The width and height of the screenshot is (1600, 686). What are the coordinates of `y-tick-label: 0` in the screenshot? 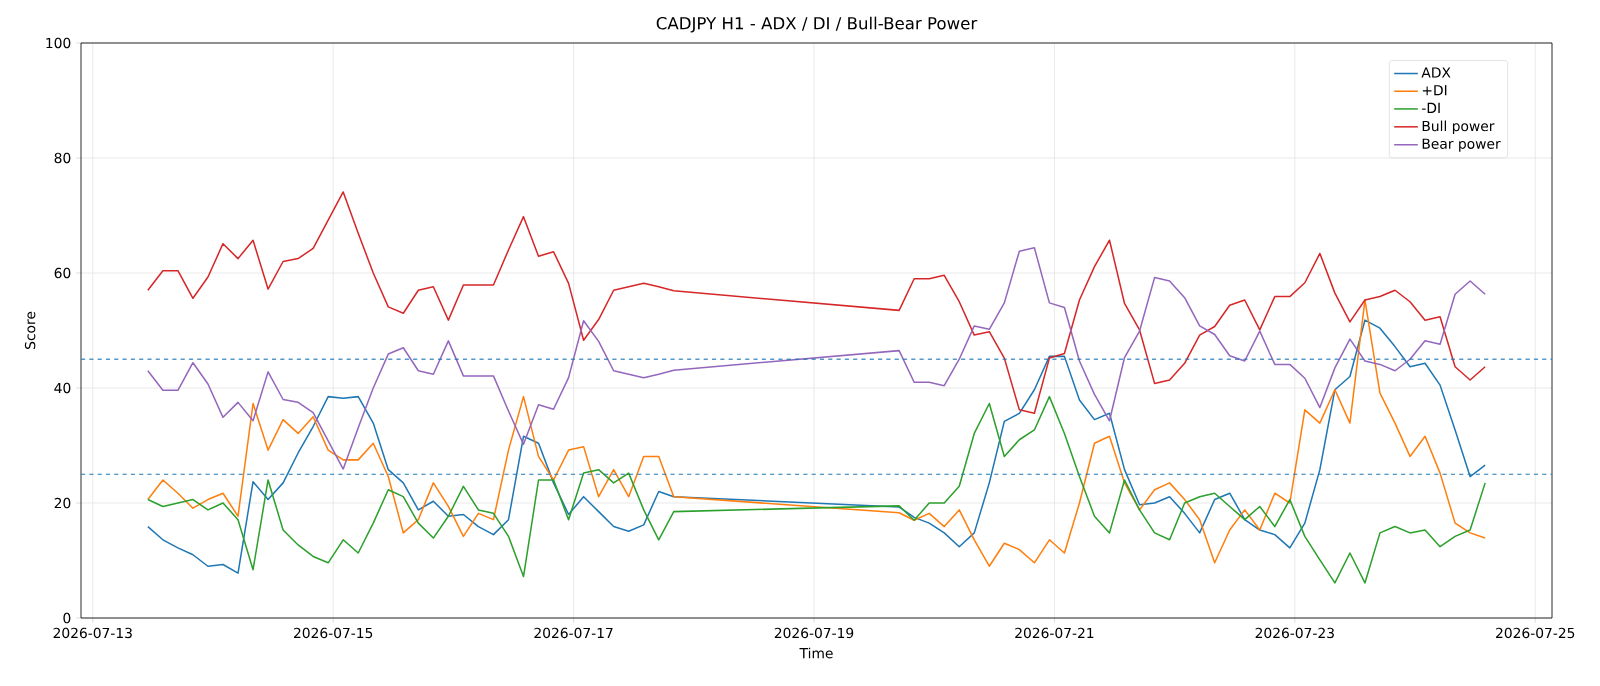 It's located at (67, 618).